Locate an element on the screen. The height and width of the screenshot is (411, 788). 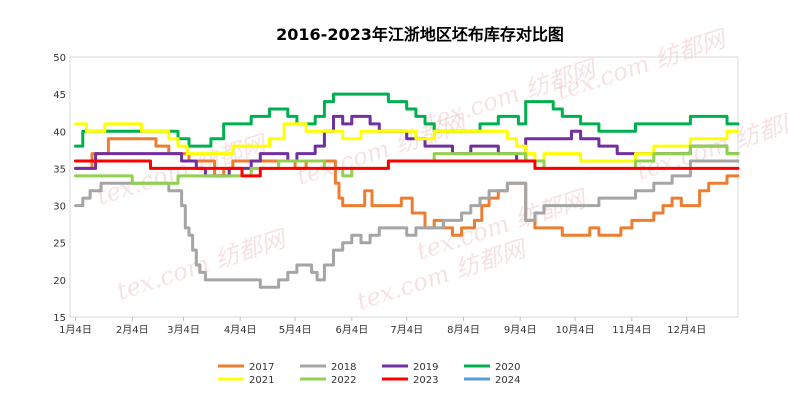
x-tick-label: 5月4日 is located at coordinates (295, 330).